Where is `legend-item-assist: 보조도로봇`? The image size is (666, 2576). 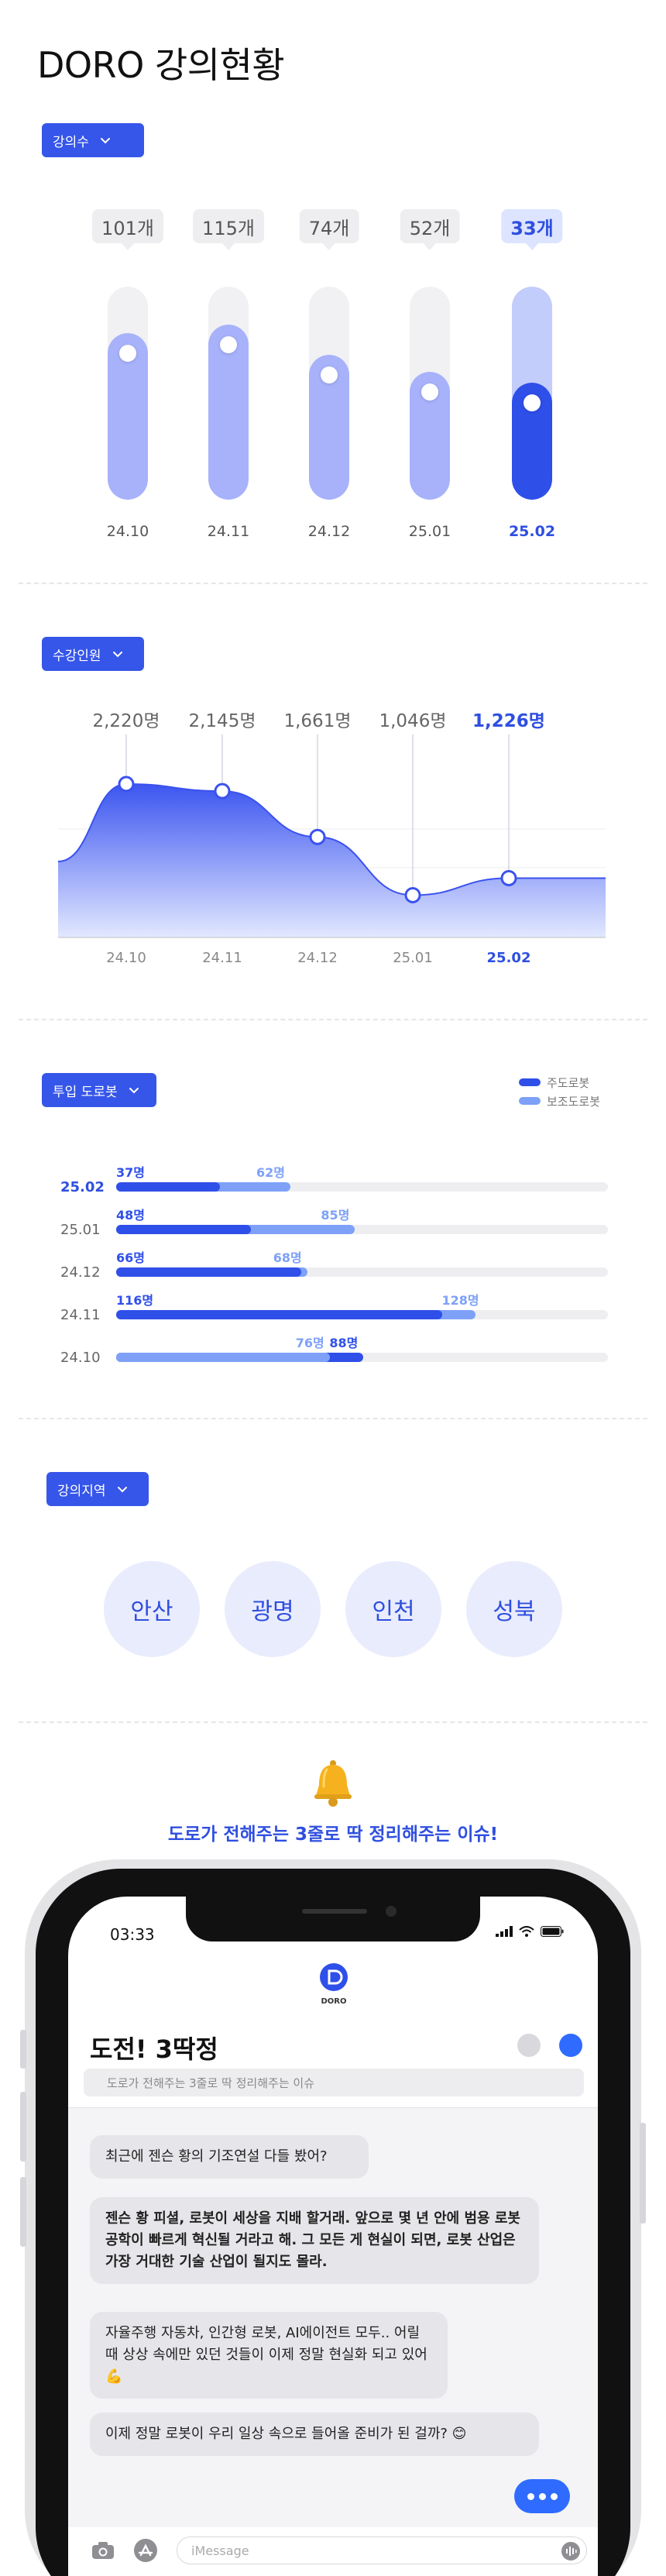 legend-item-assist: 보조도로봇 is located at coordinates (559, 1101).